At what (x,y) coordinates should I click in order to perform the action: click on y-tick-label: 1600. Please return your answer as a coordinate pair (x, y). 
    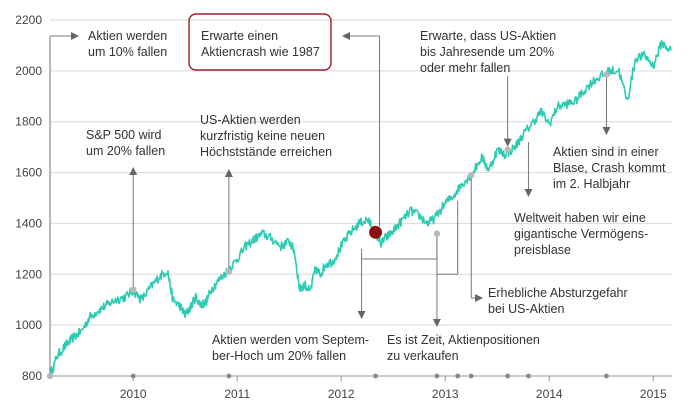
    Looking at the image, I should click on (28, 173).